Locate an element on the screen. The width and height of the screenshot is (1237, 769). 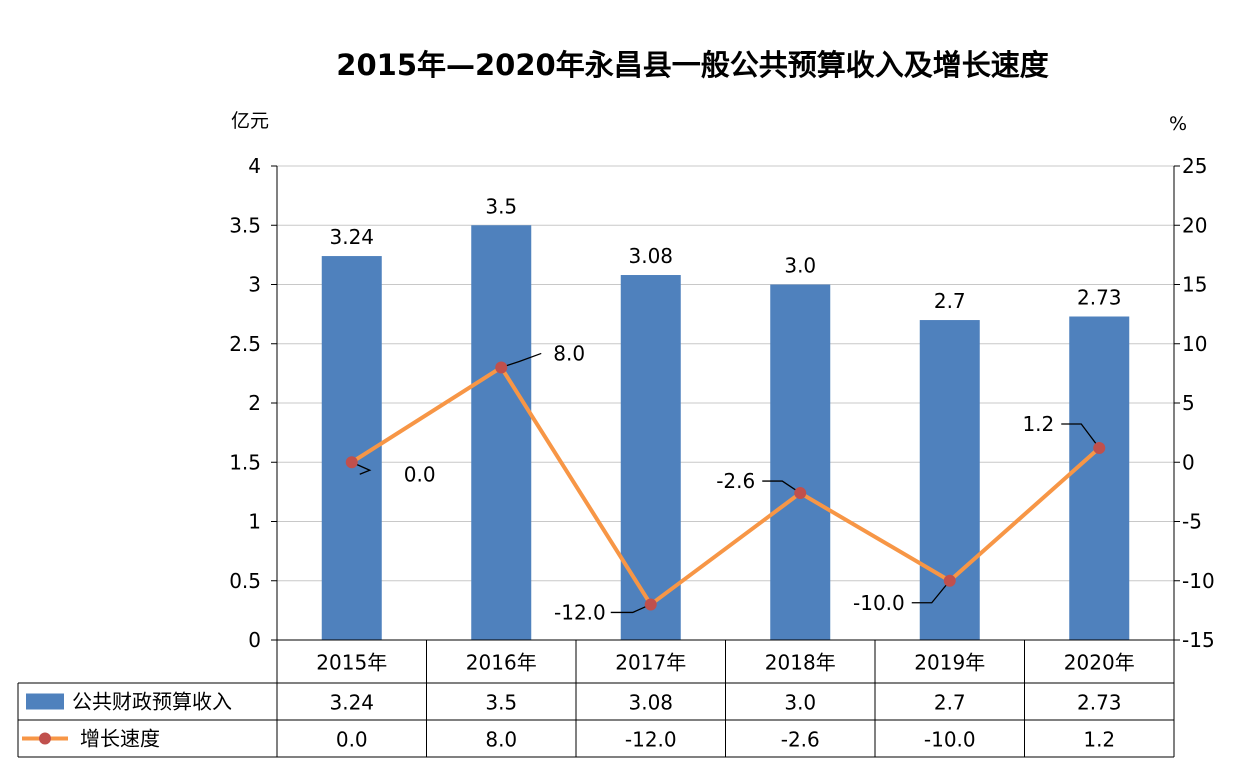
table-cell: 3.08 is located at coordinates (650, 703).